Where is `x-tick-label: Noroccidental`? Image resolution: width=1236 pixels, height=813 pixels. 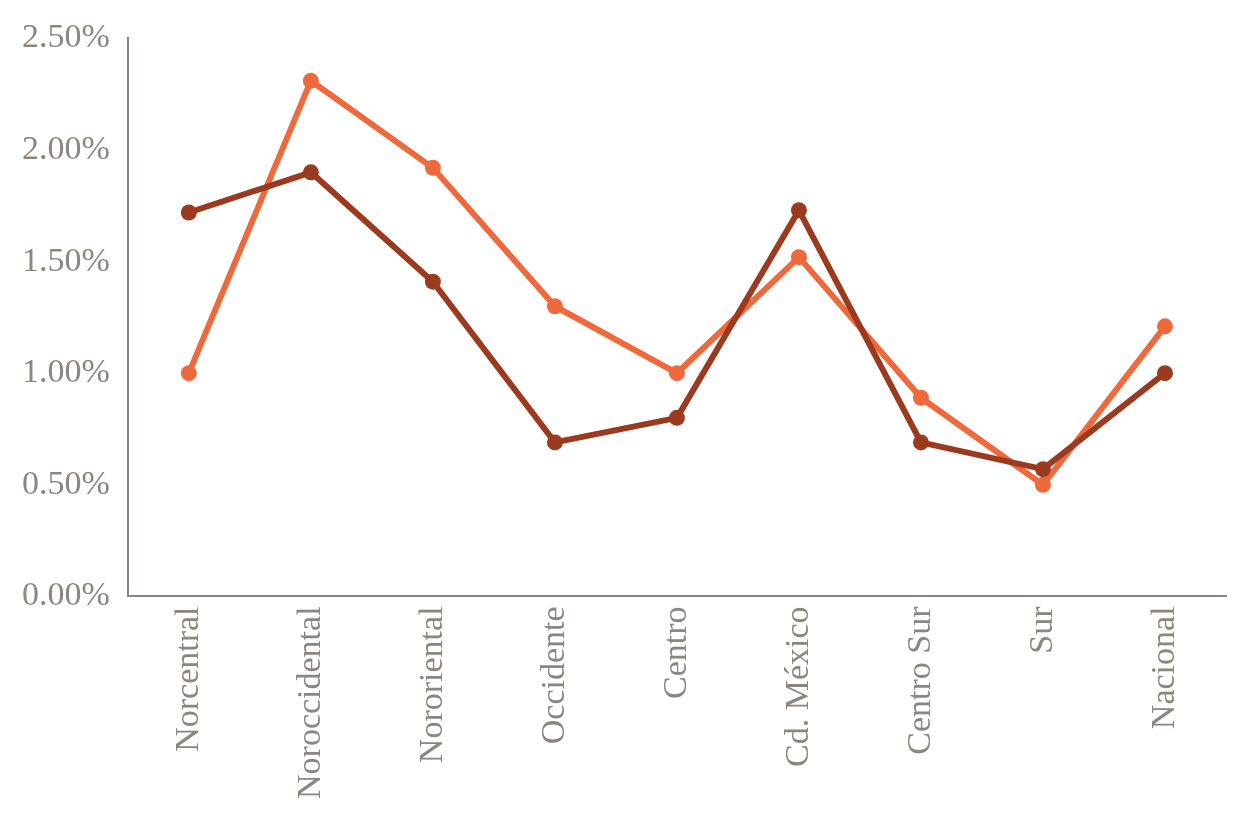 x-tick-label: Noroccidental is located at coordinates (308, 702).